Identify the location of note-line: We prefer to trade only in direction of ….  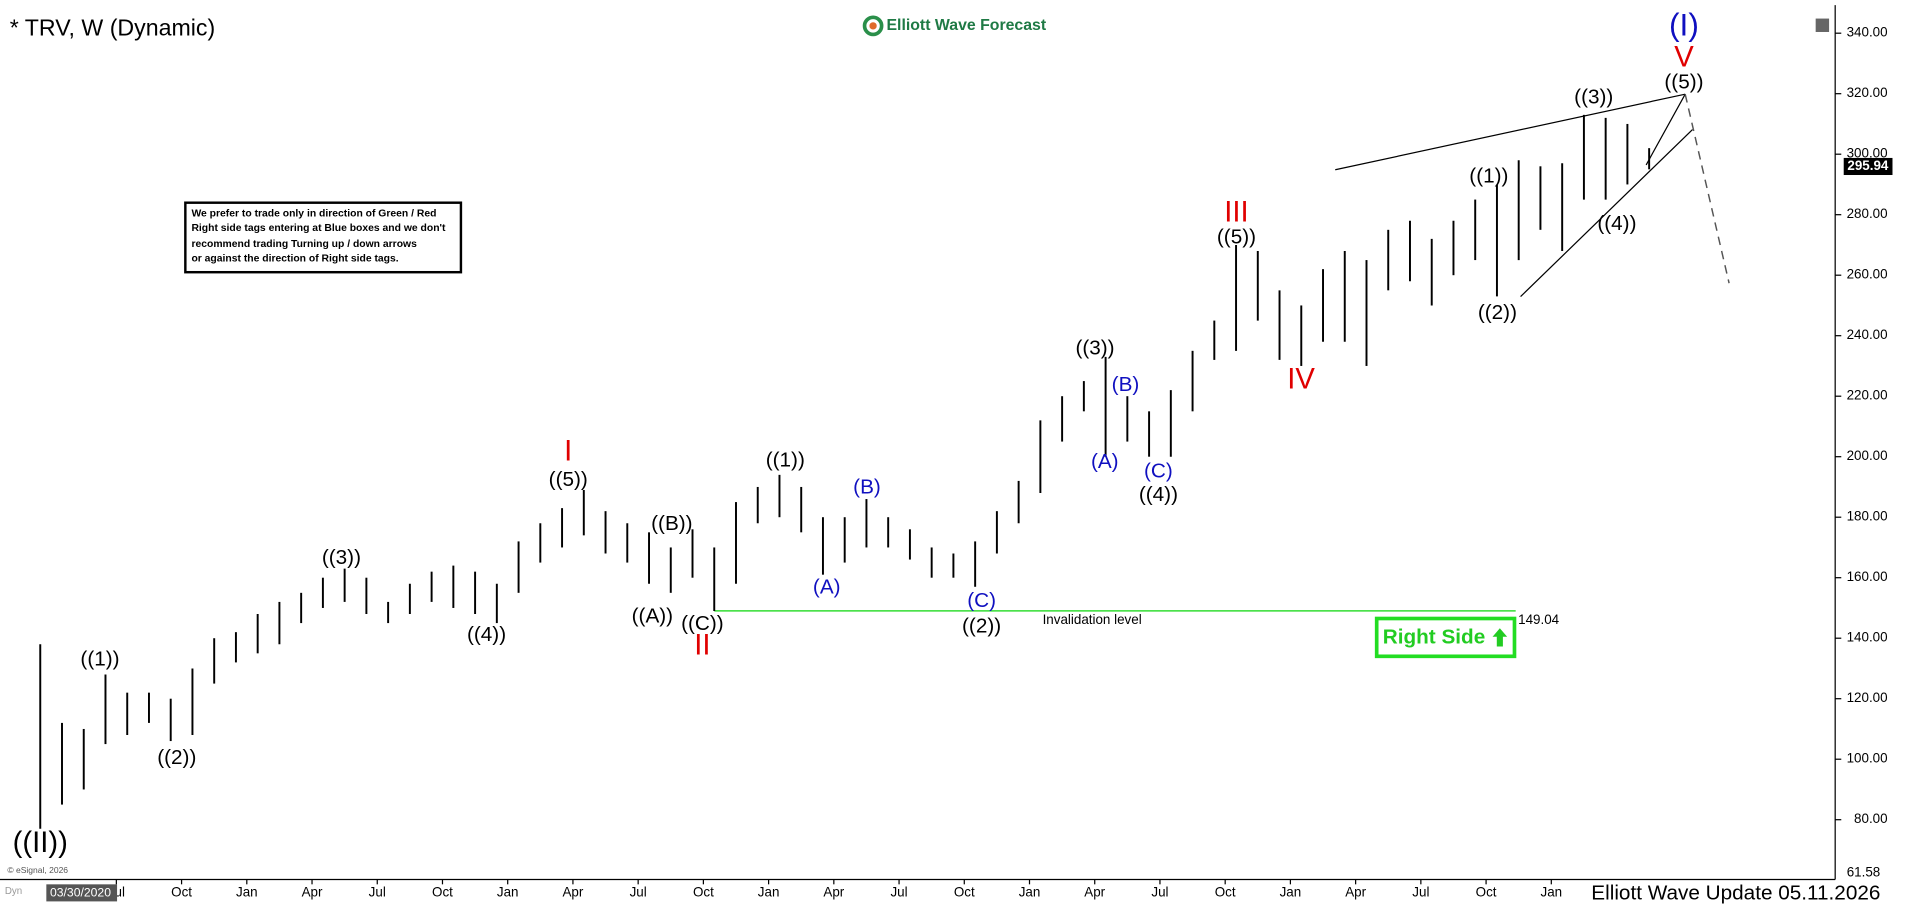
(313, 213).